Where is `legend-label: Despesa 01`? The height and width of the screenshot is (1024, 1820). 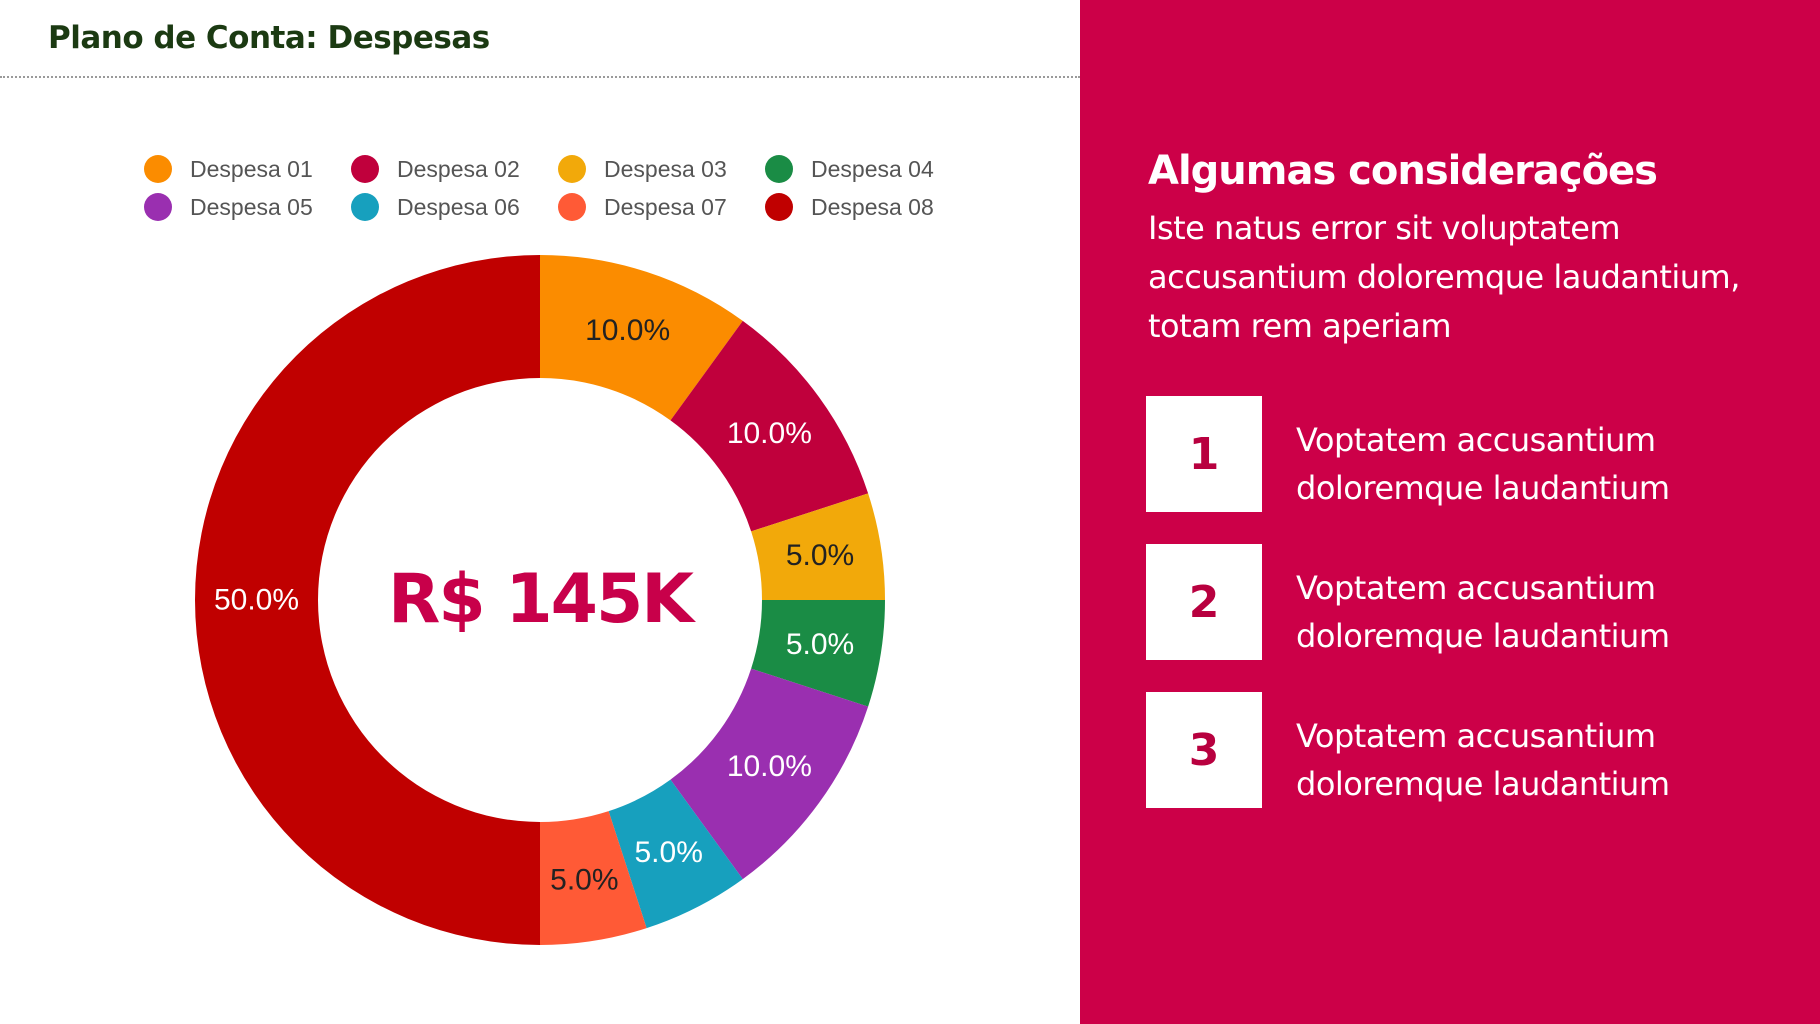
legend-label: Despesa 01 is located at coordinates (251, 168).